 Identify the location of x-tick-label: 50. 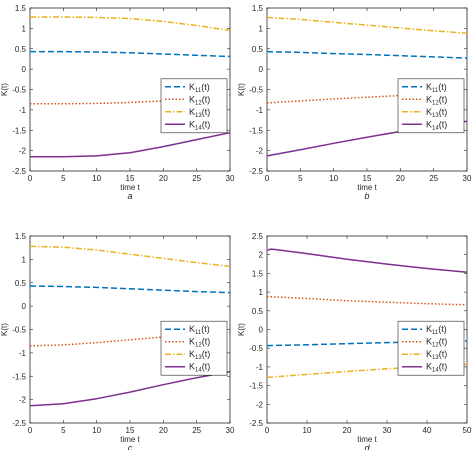
(467, 430).